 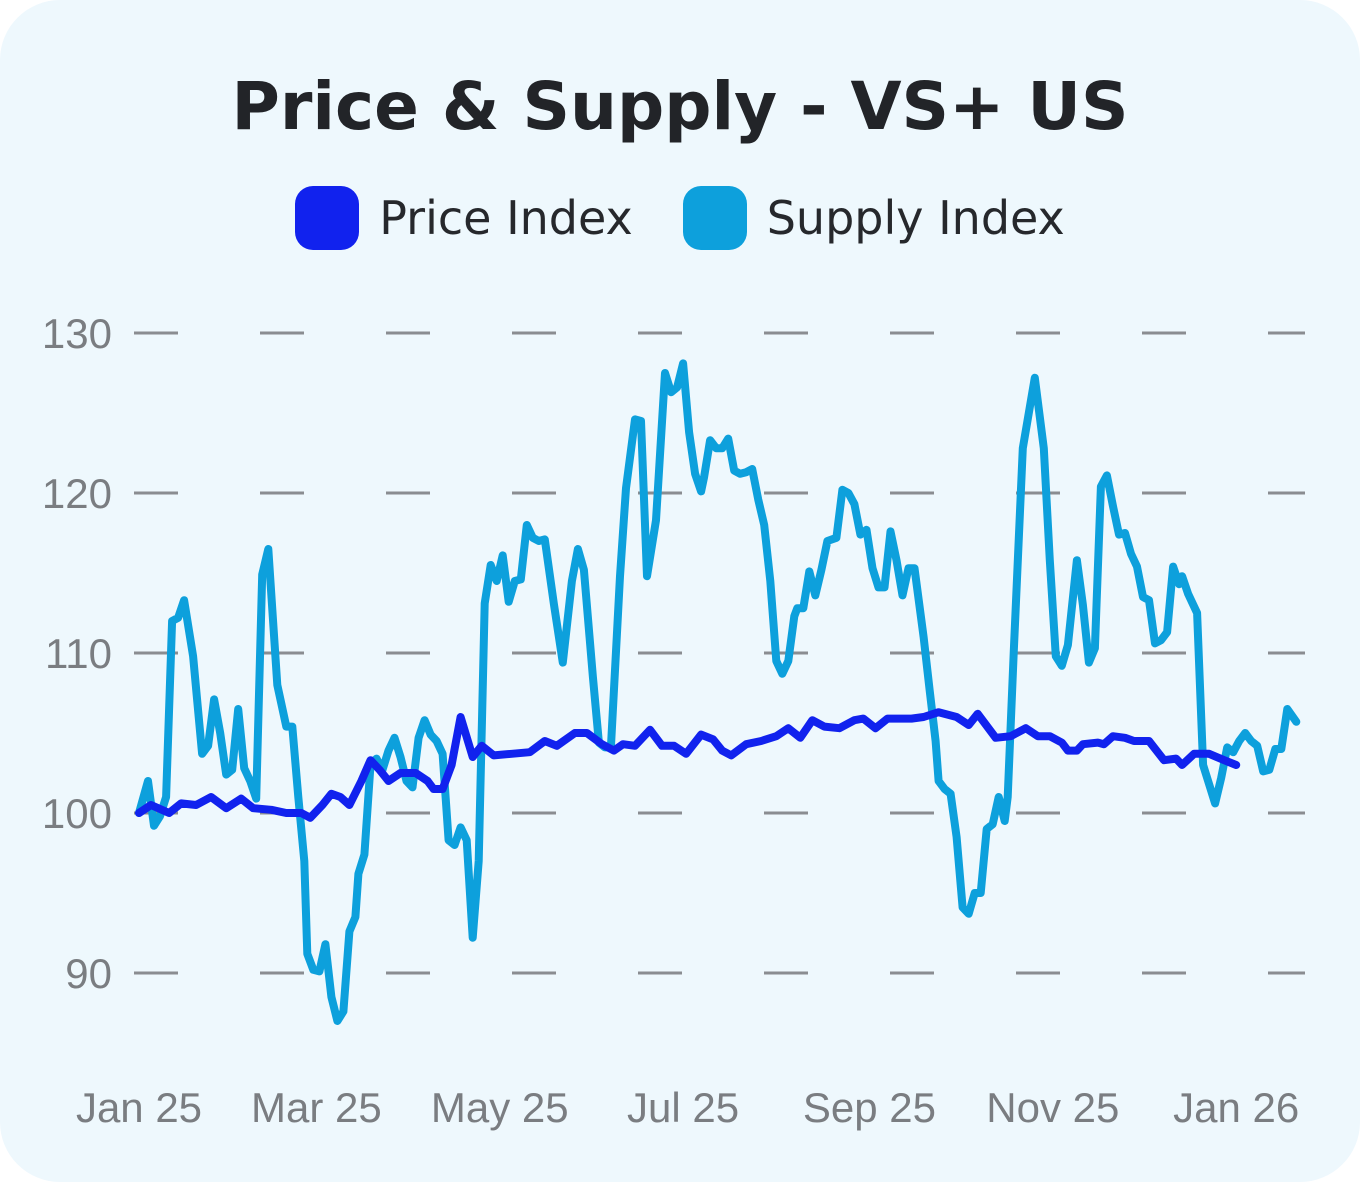 What do you see at coordinates (688, 765) in the screenshot?
I see `series-line-price-index` at bounding box center [688, 765].